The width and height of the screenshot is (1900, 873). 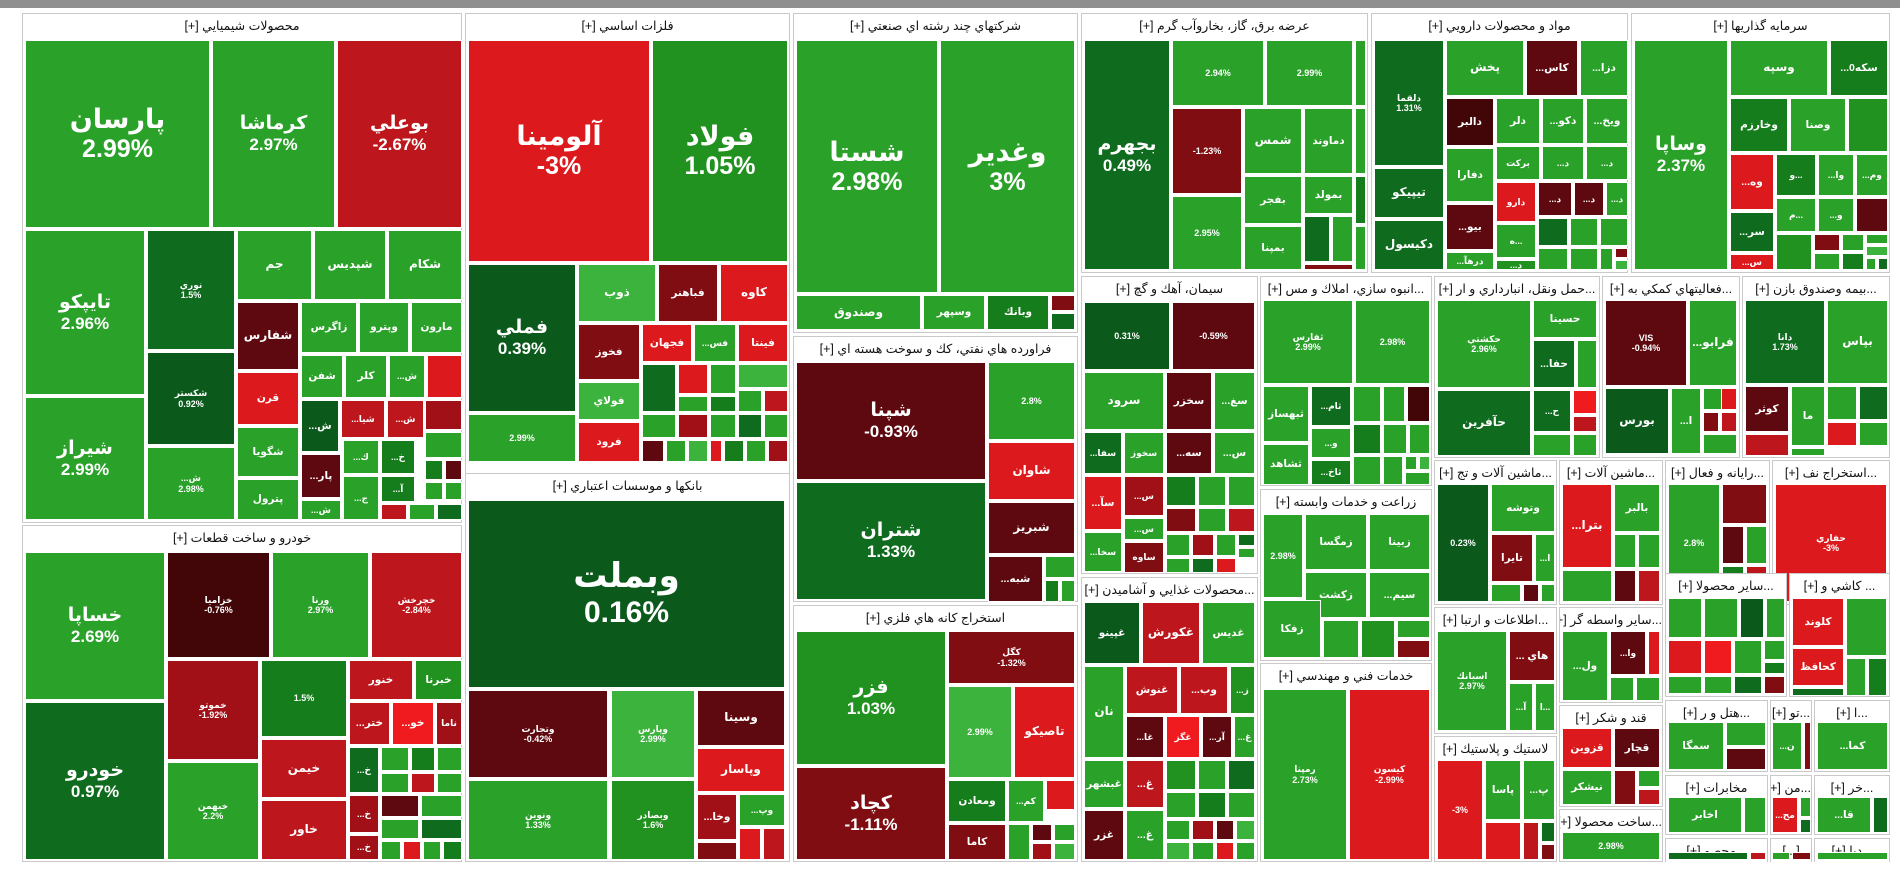 I want to click on tile-metal-ores-کاما: کاما, so click(x=977, y=842).